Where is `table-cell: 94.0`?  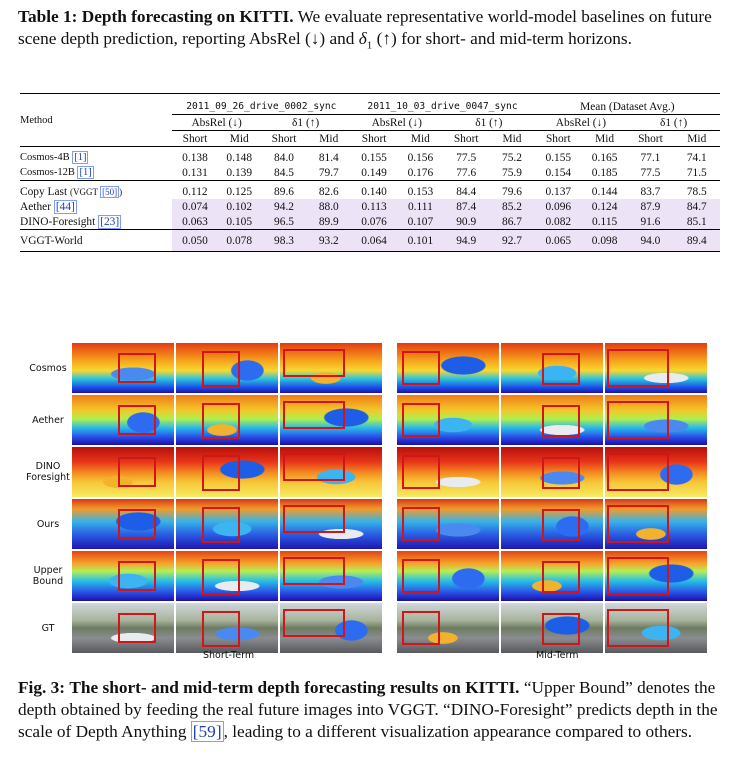
table-cell: 94.0 is located at coordinates (650, 240).